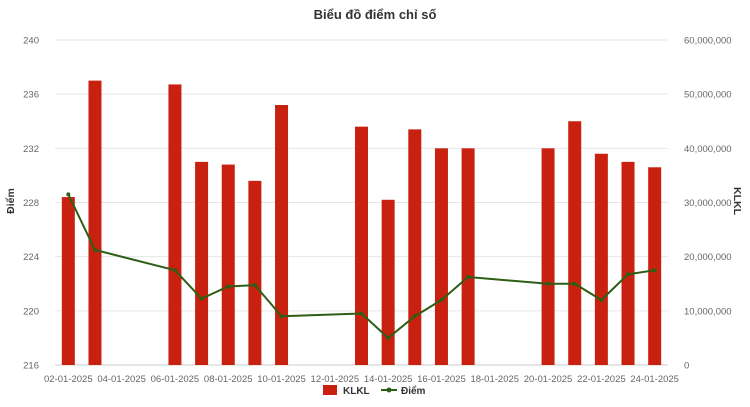 The width and height of the screenshot is (750, 407). What do you see at coordinates (441, 379) in the screenshot?
I see `x-tick-label: 16-01-2025` at bounding box center [441, 379].